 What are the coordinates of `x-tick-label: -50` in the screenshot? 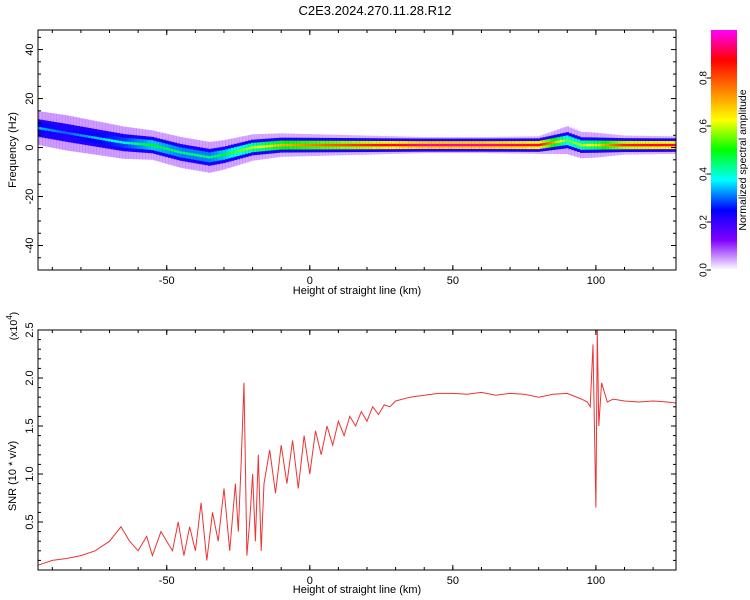 It's located at (167, 281).